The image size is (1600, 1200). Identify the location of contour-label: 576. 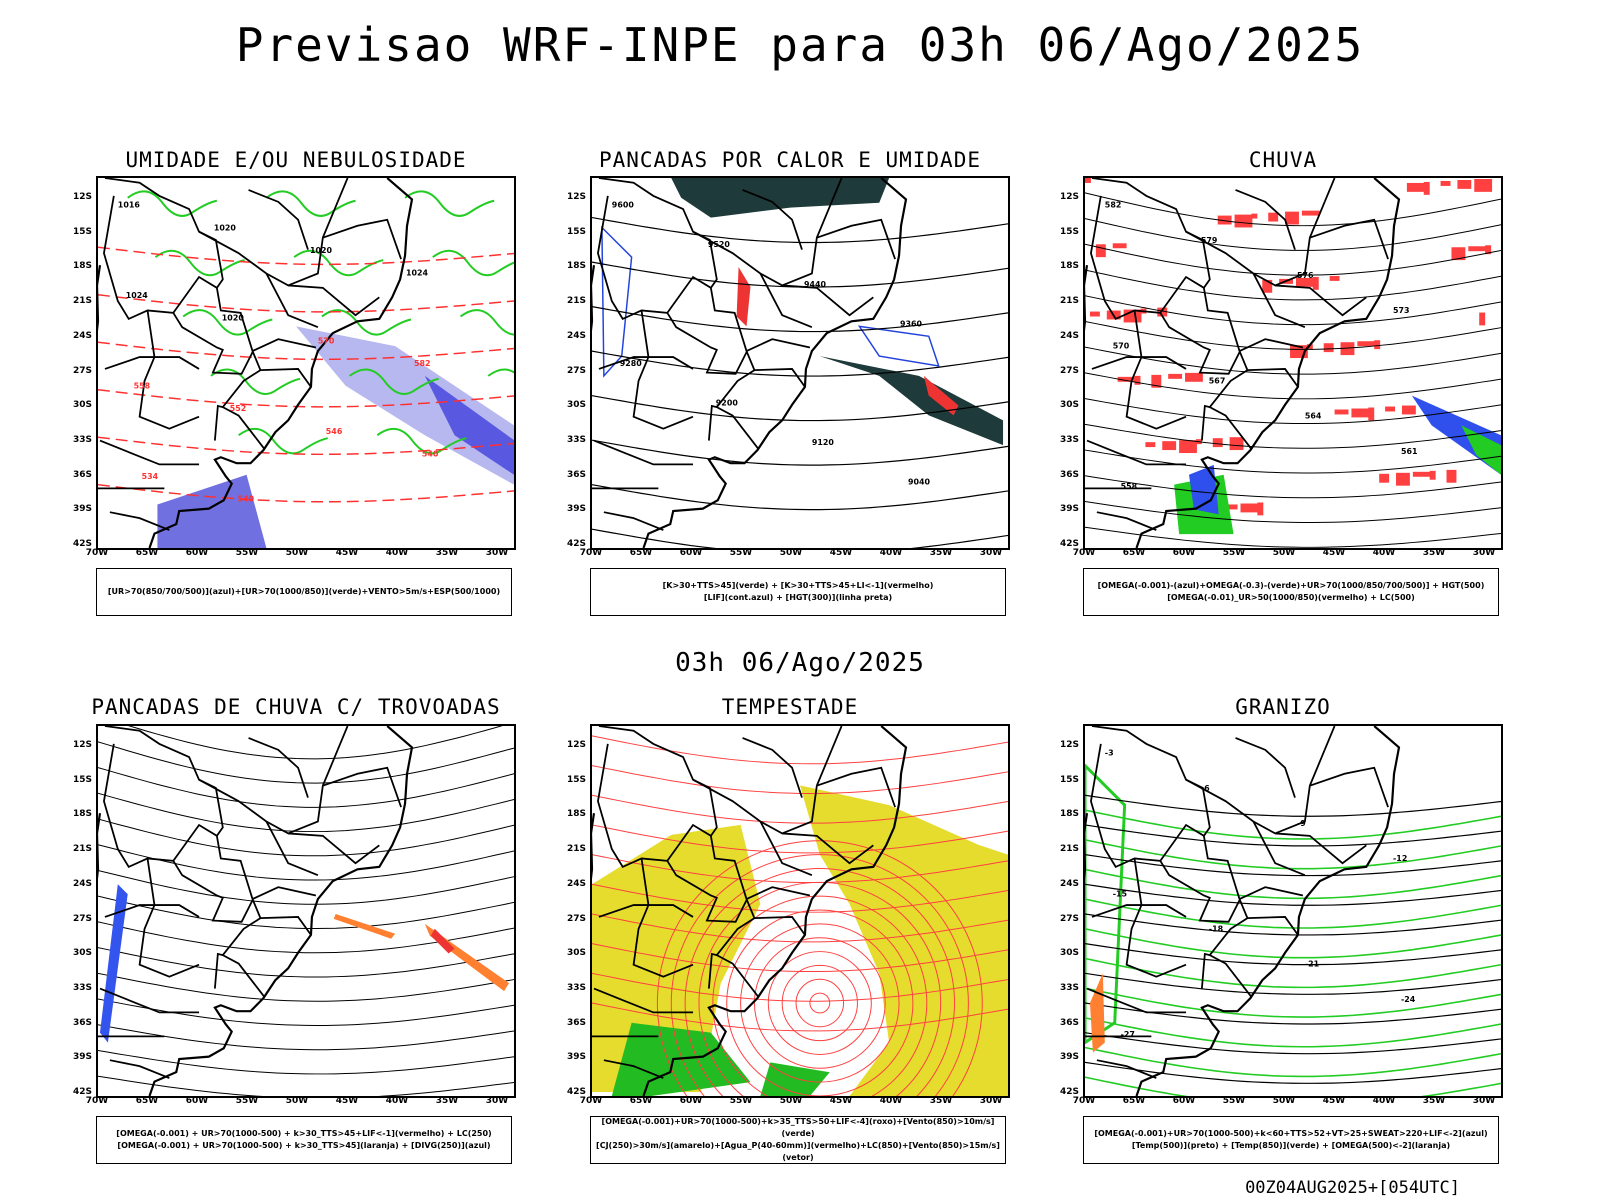
(1305, 275).